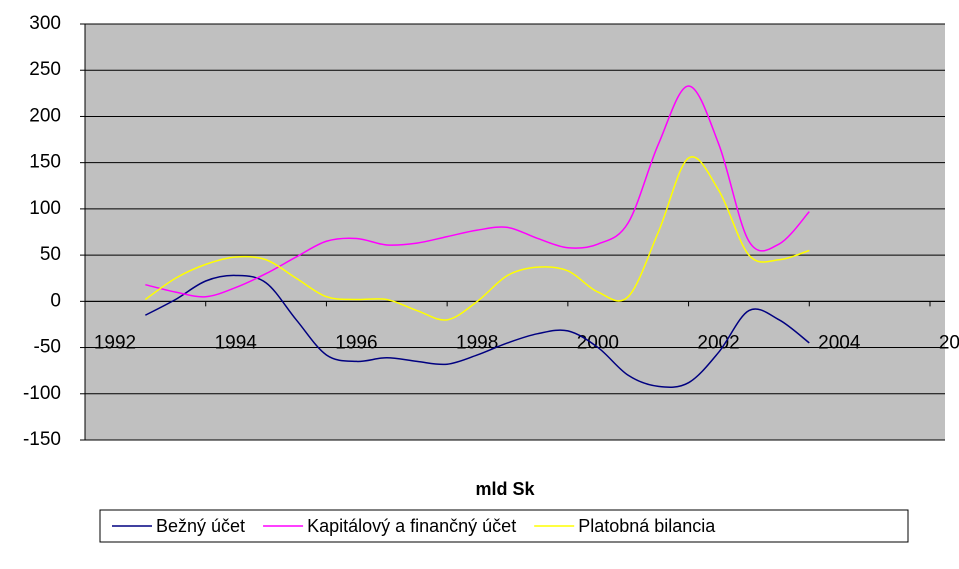  Describe the element at coordinates (42, 393) in the screenshot. I see `y-tick-label: -100` at that location.